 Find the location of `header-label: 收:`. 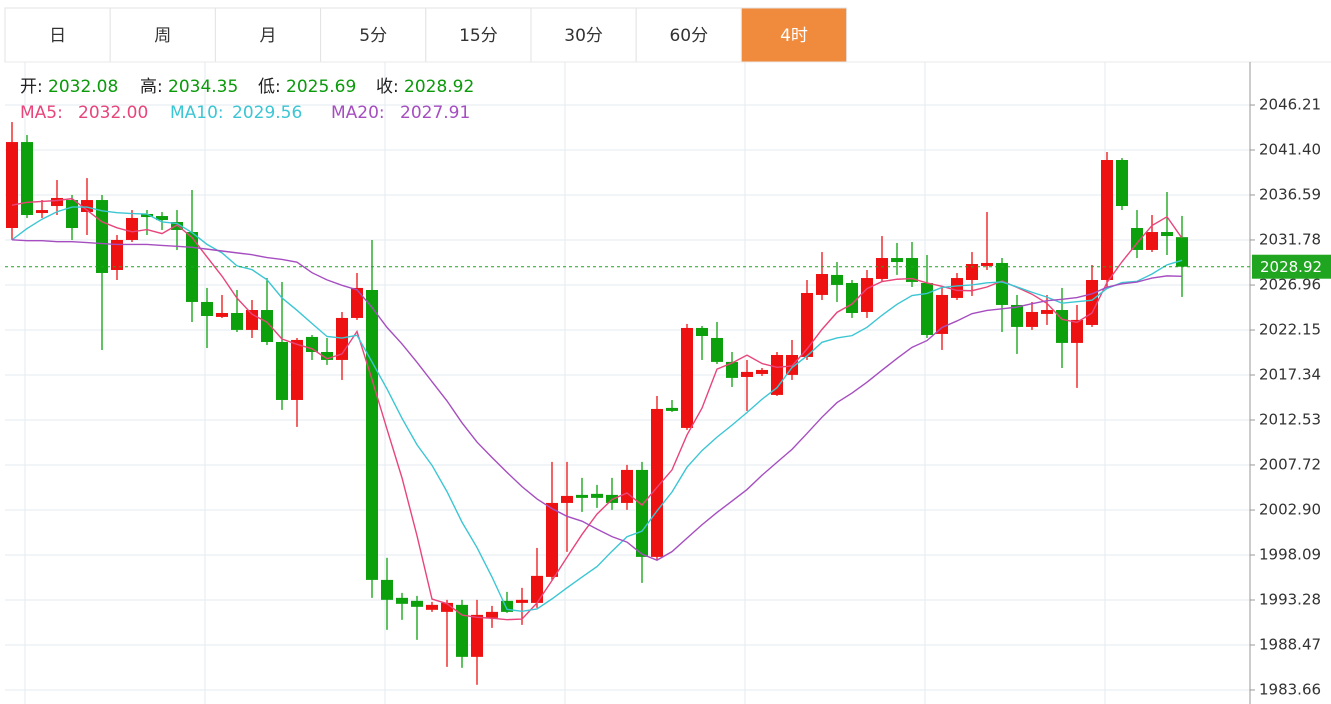

header-label: 收: is located at coordinates (387, 87).